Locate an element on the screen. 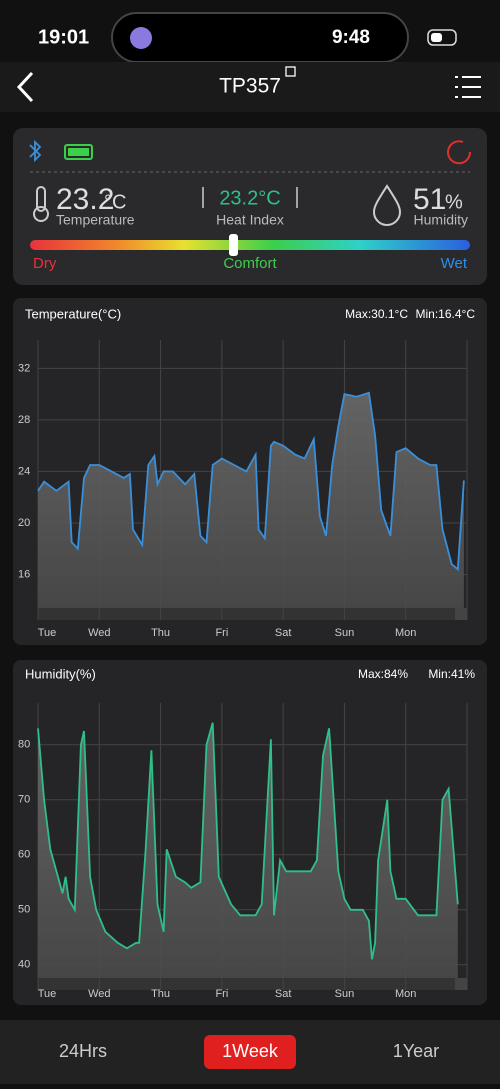 This screenshot has width=500, height=1089. avatar-icon is located at coordinates (141, 38).